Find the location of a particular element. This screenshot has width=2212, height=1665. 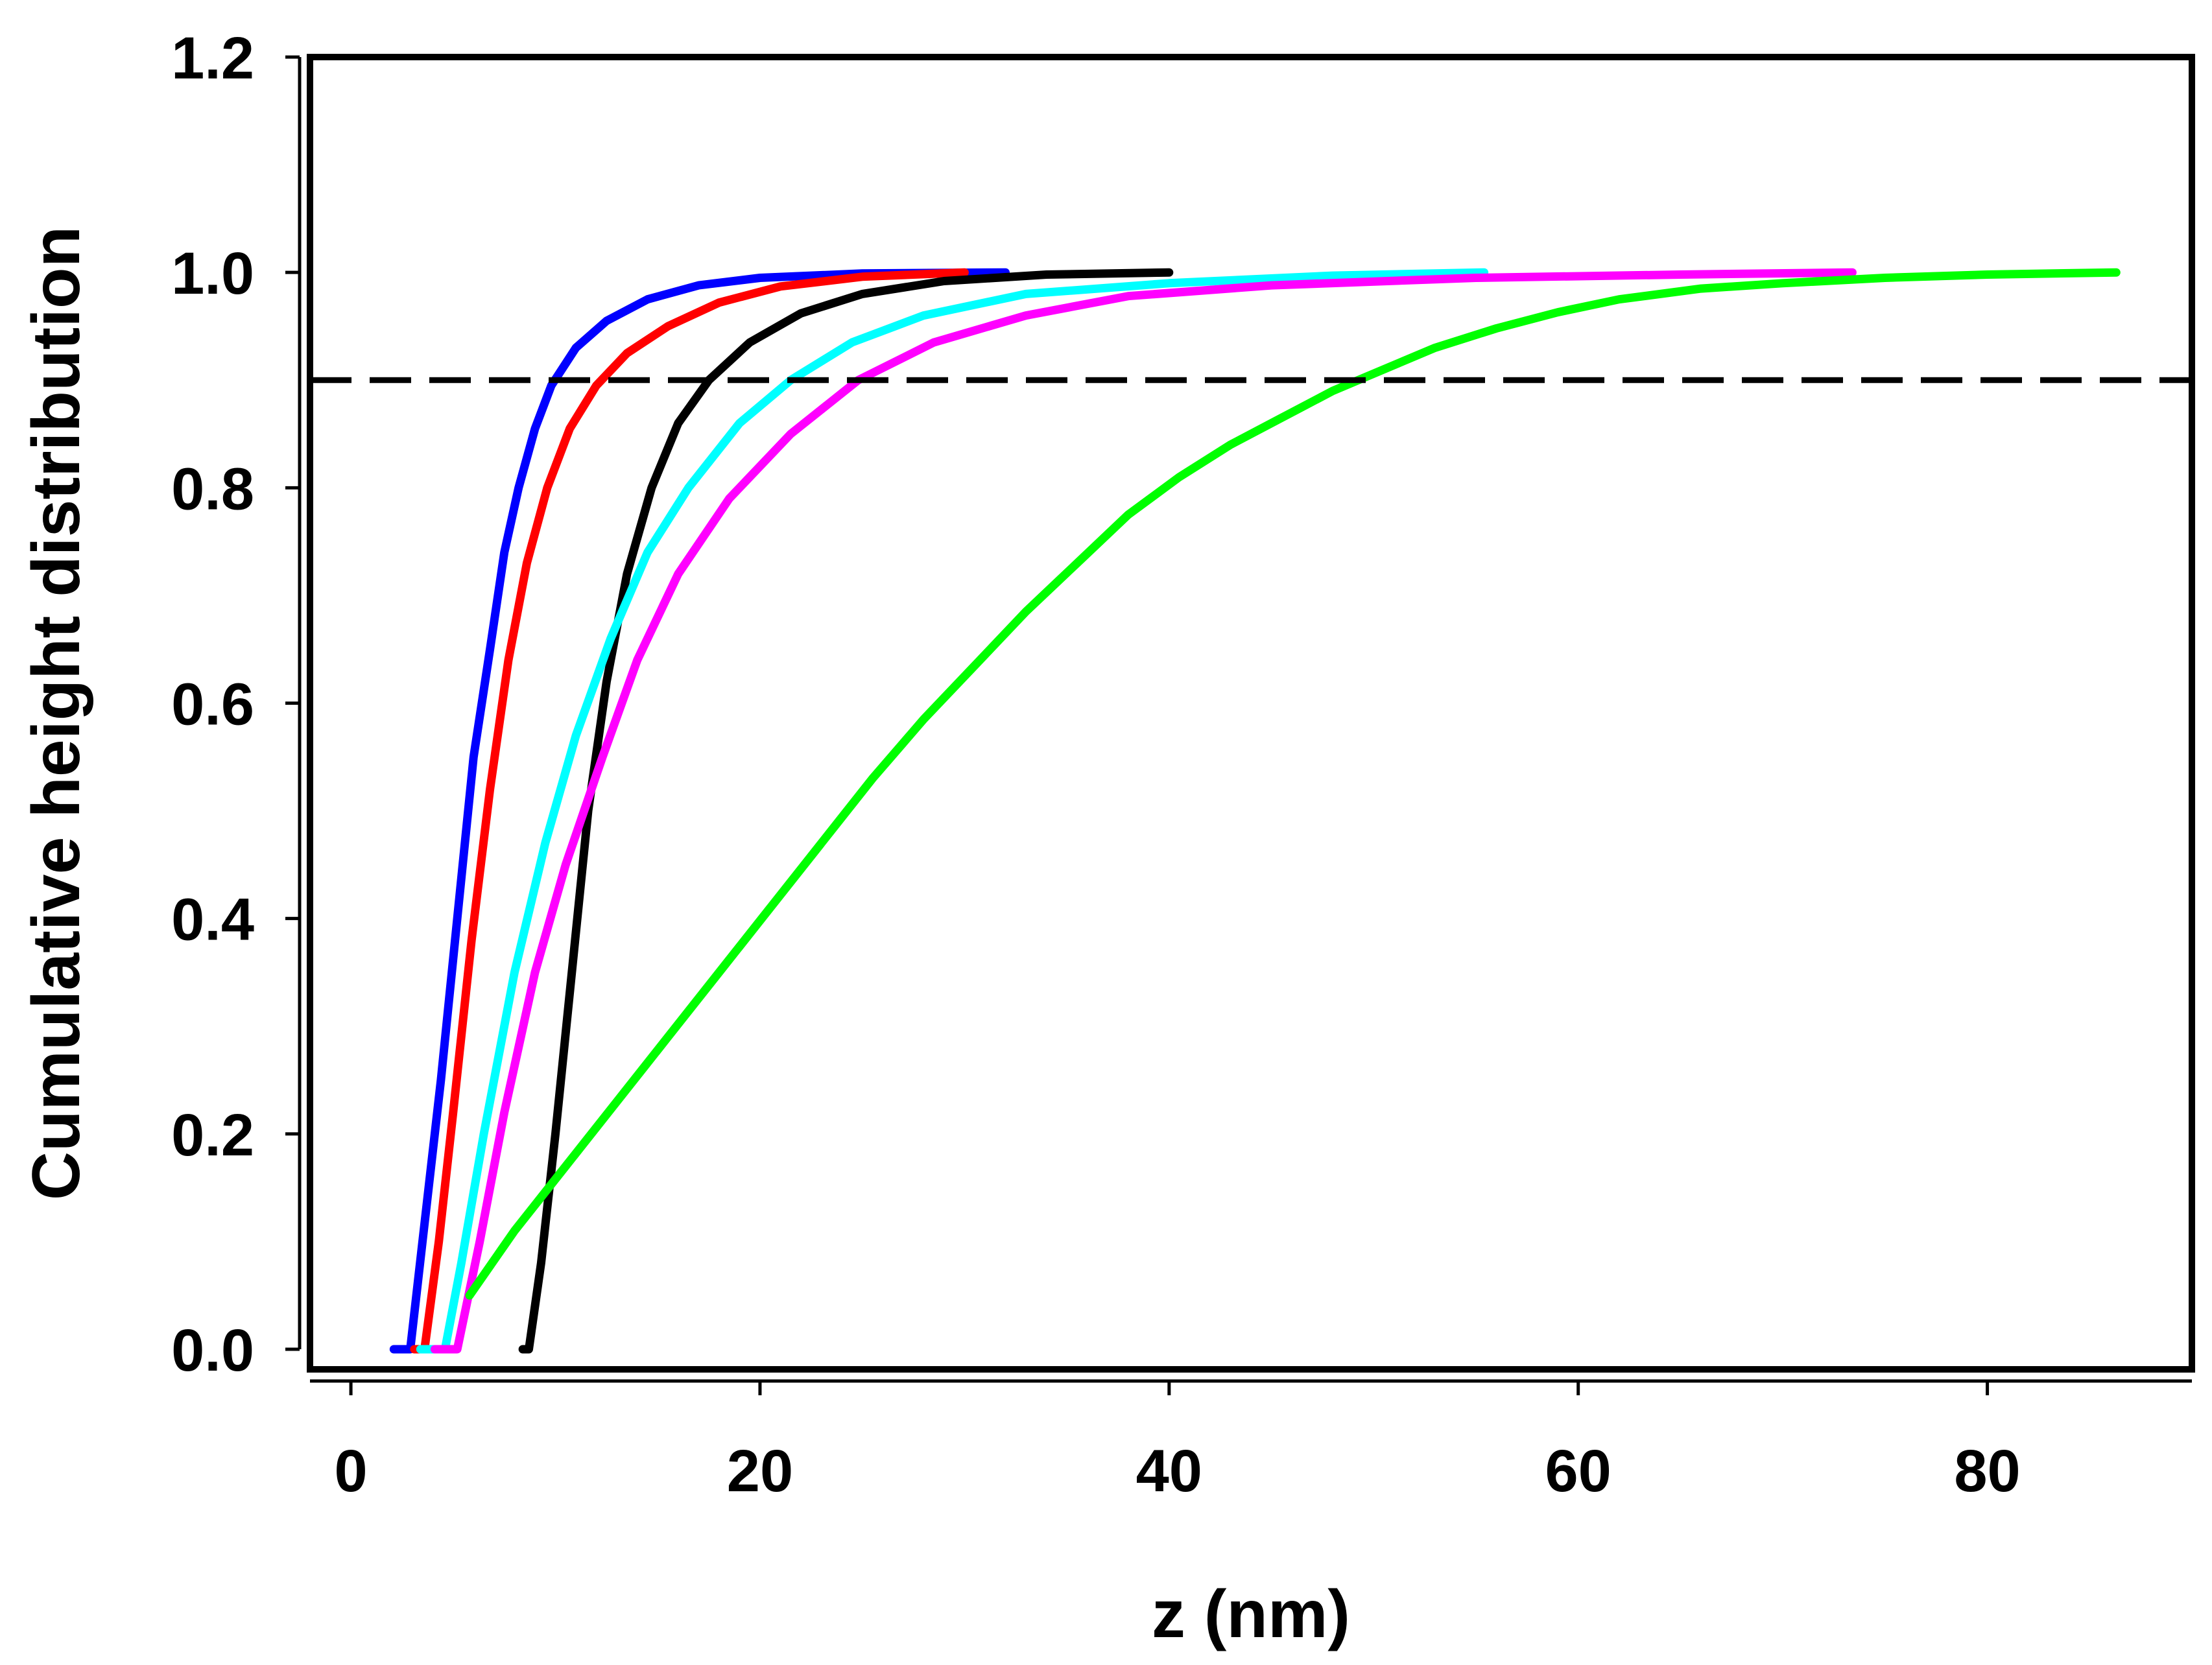

y-tick-label: 0.0 is located at coordinates (212, 1350).